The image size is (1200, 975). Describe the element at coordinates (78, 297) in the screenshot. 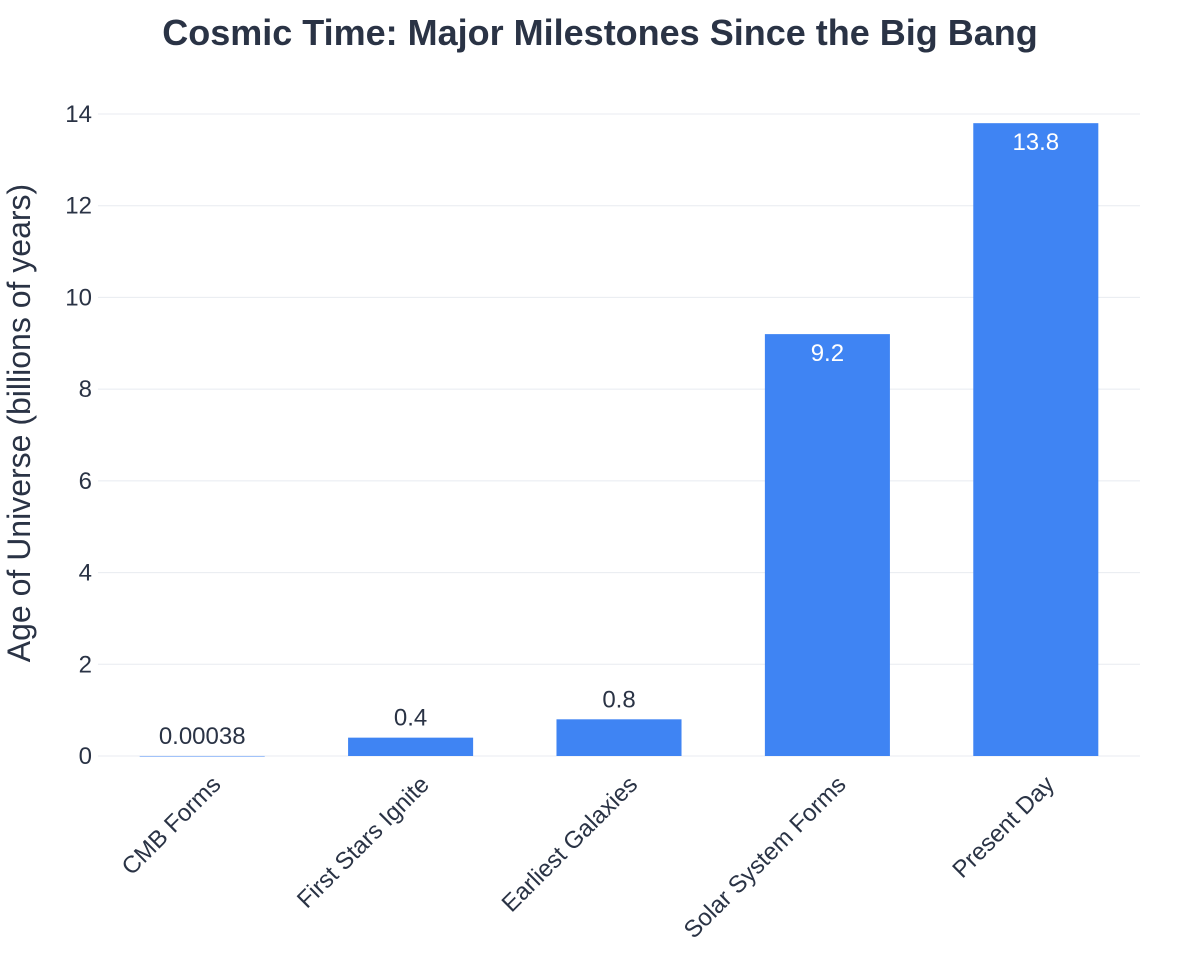

I see `y-tick-label: 10` at that location.